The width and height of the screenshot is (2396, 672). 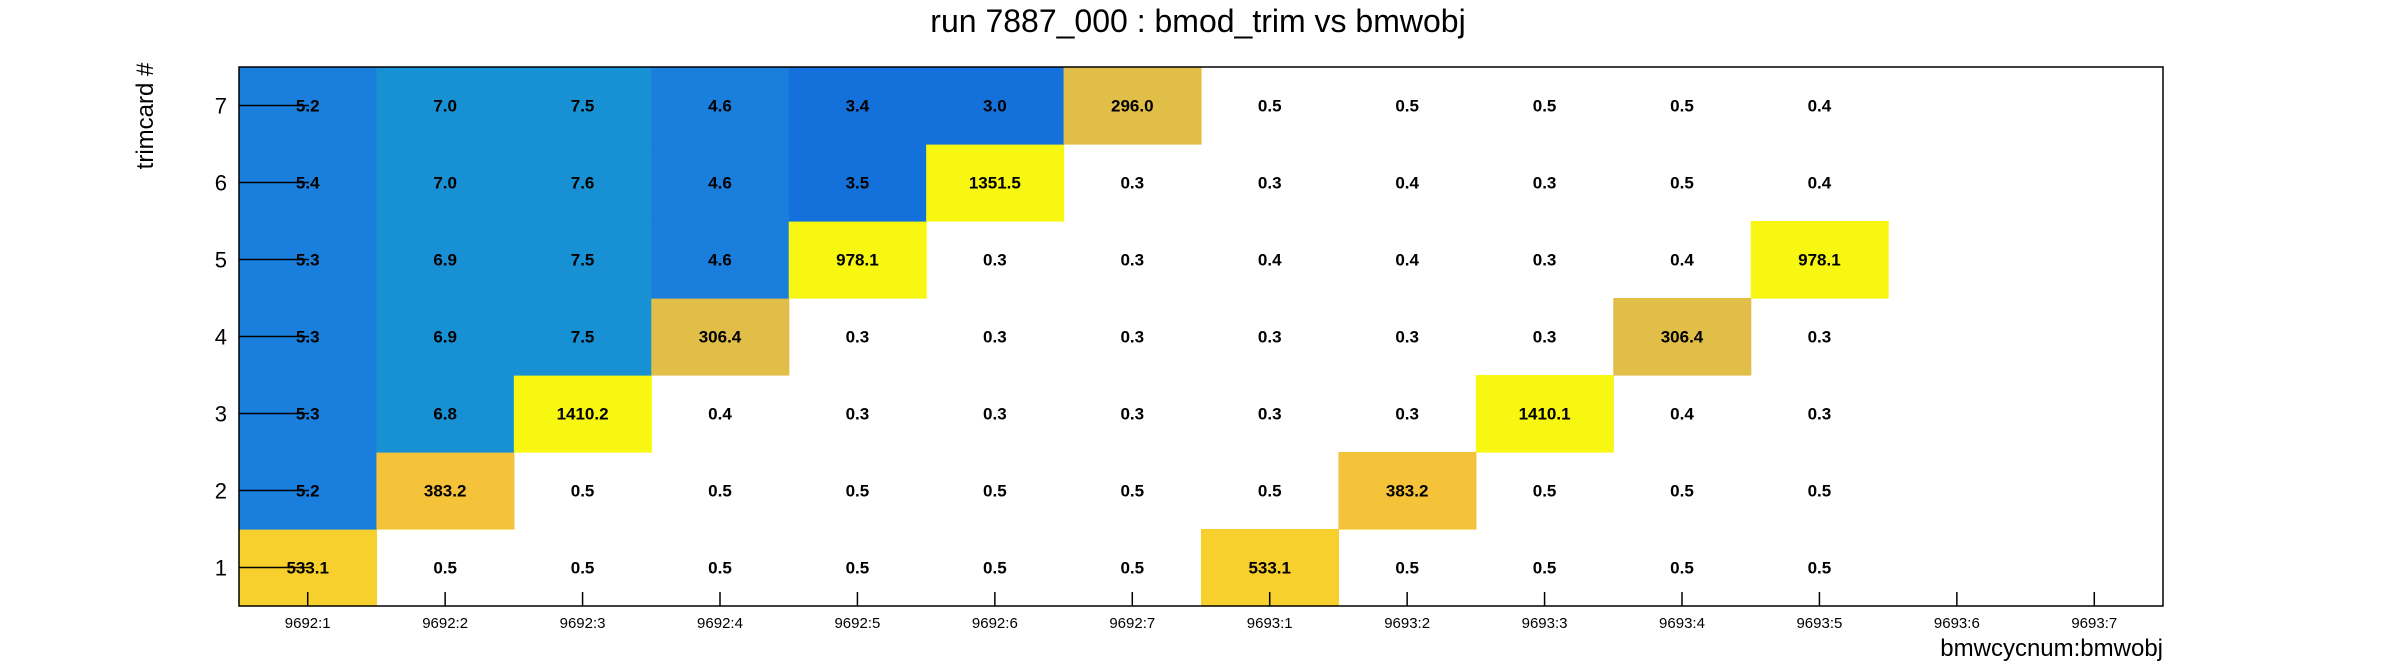 I want to click on x-tick-label: 9692:3, so click(x=583, y=623).